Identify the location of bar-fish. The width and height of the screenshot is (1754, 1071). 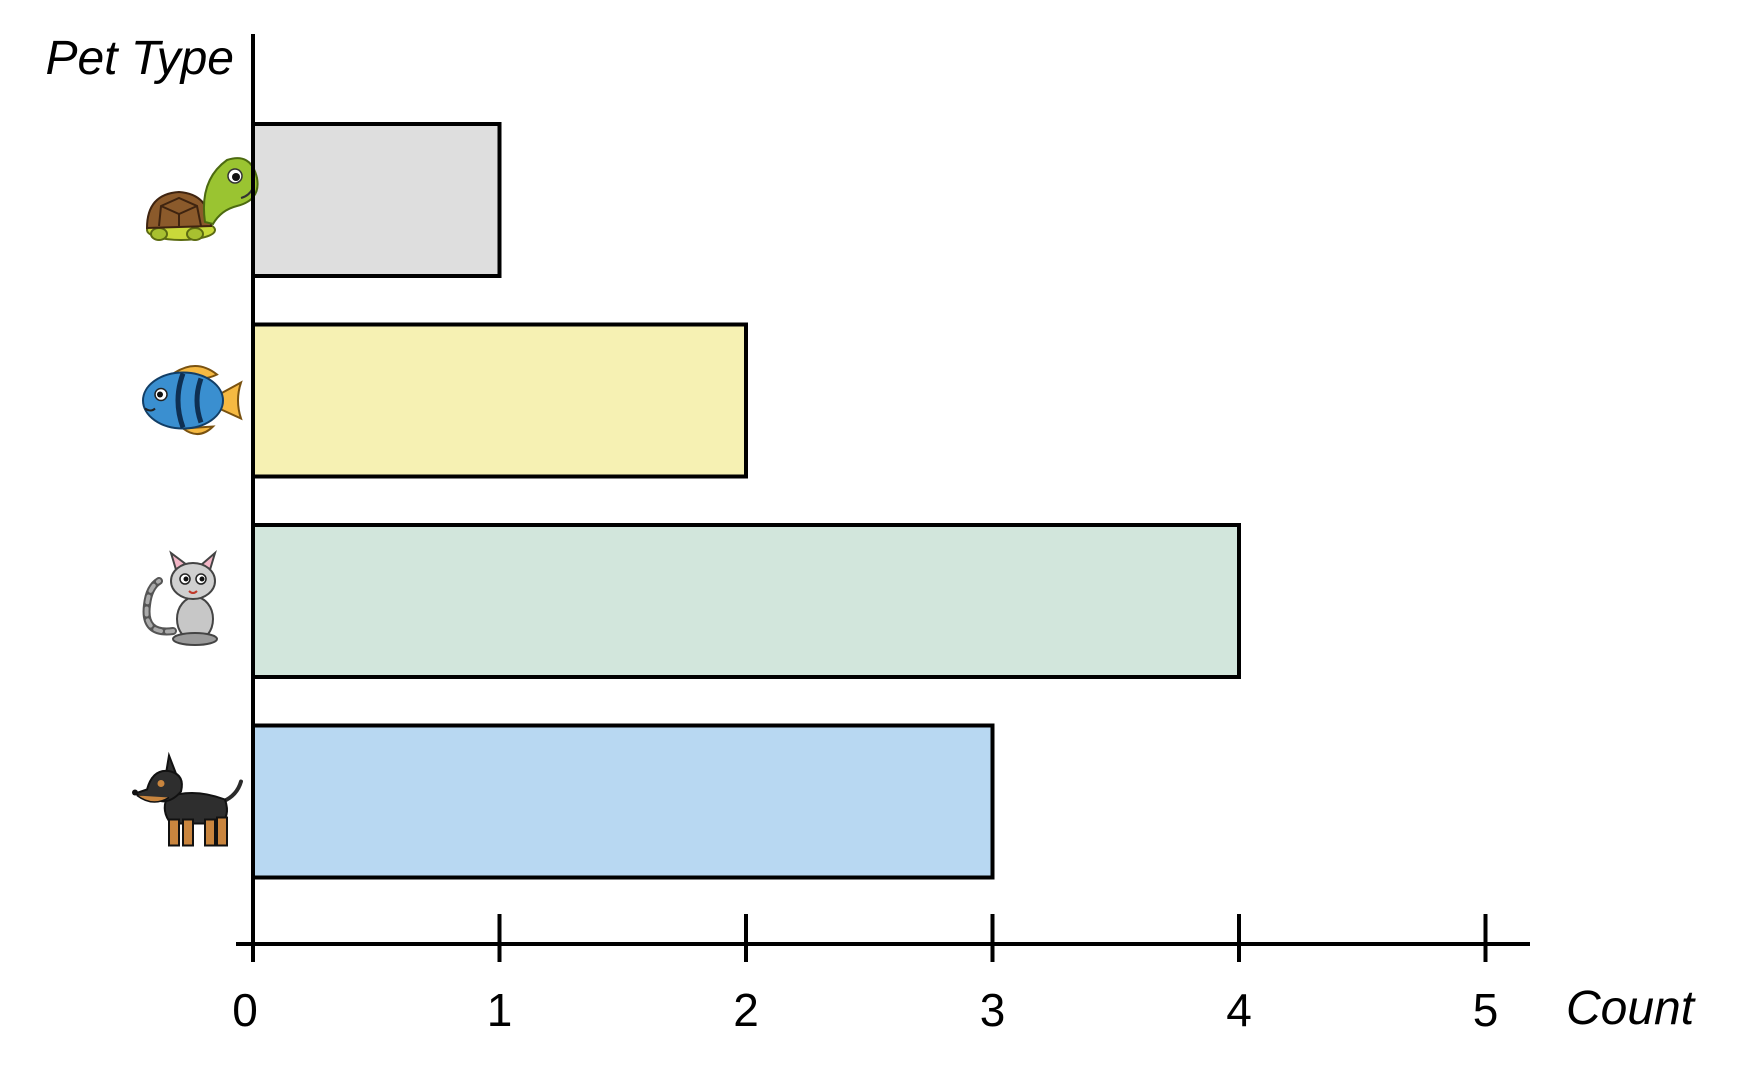
(499, 400).